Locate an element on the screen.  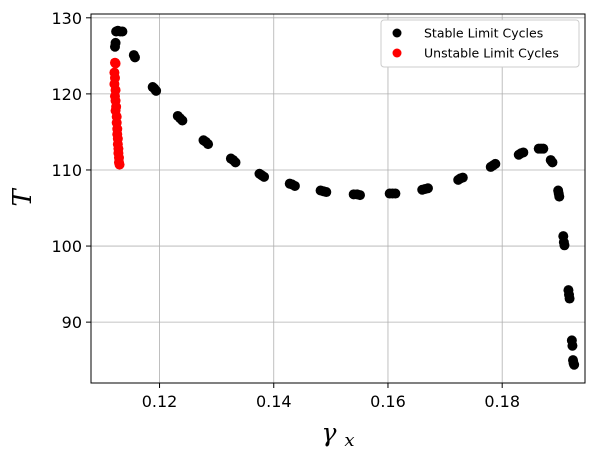
y-tick-label: 100 is located at coordinates (66, 246).